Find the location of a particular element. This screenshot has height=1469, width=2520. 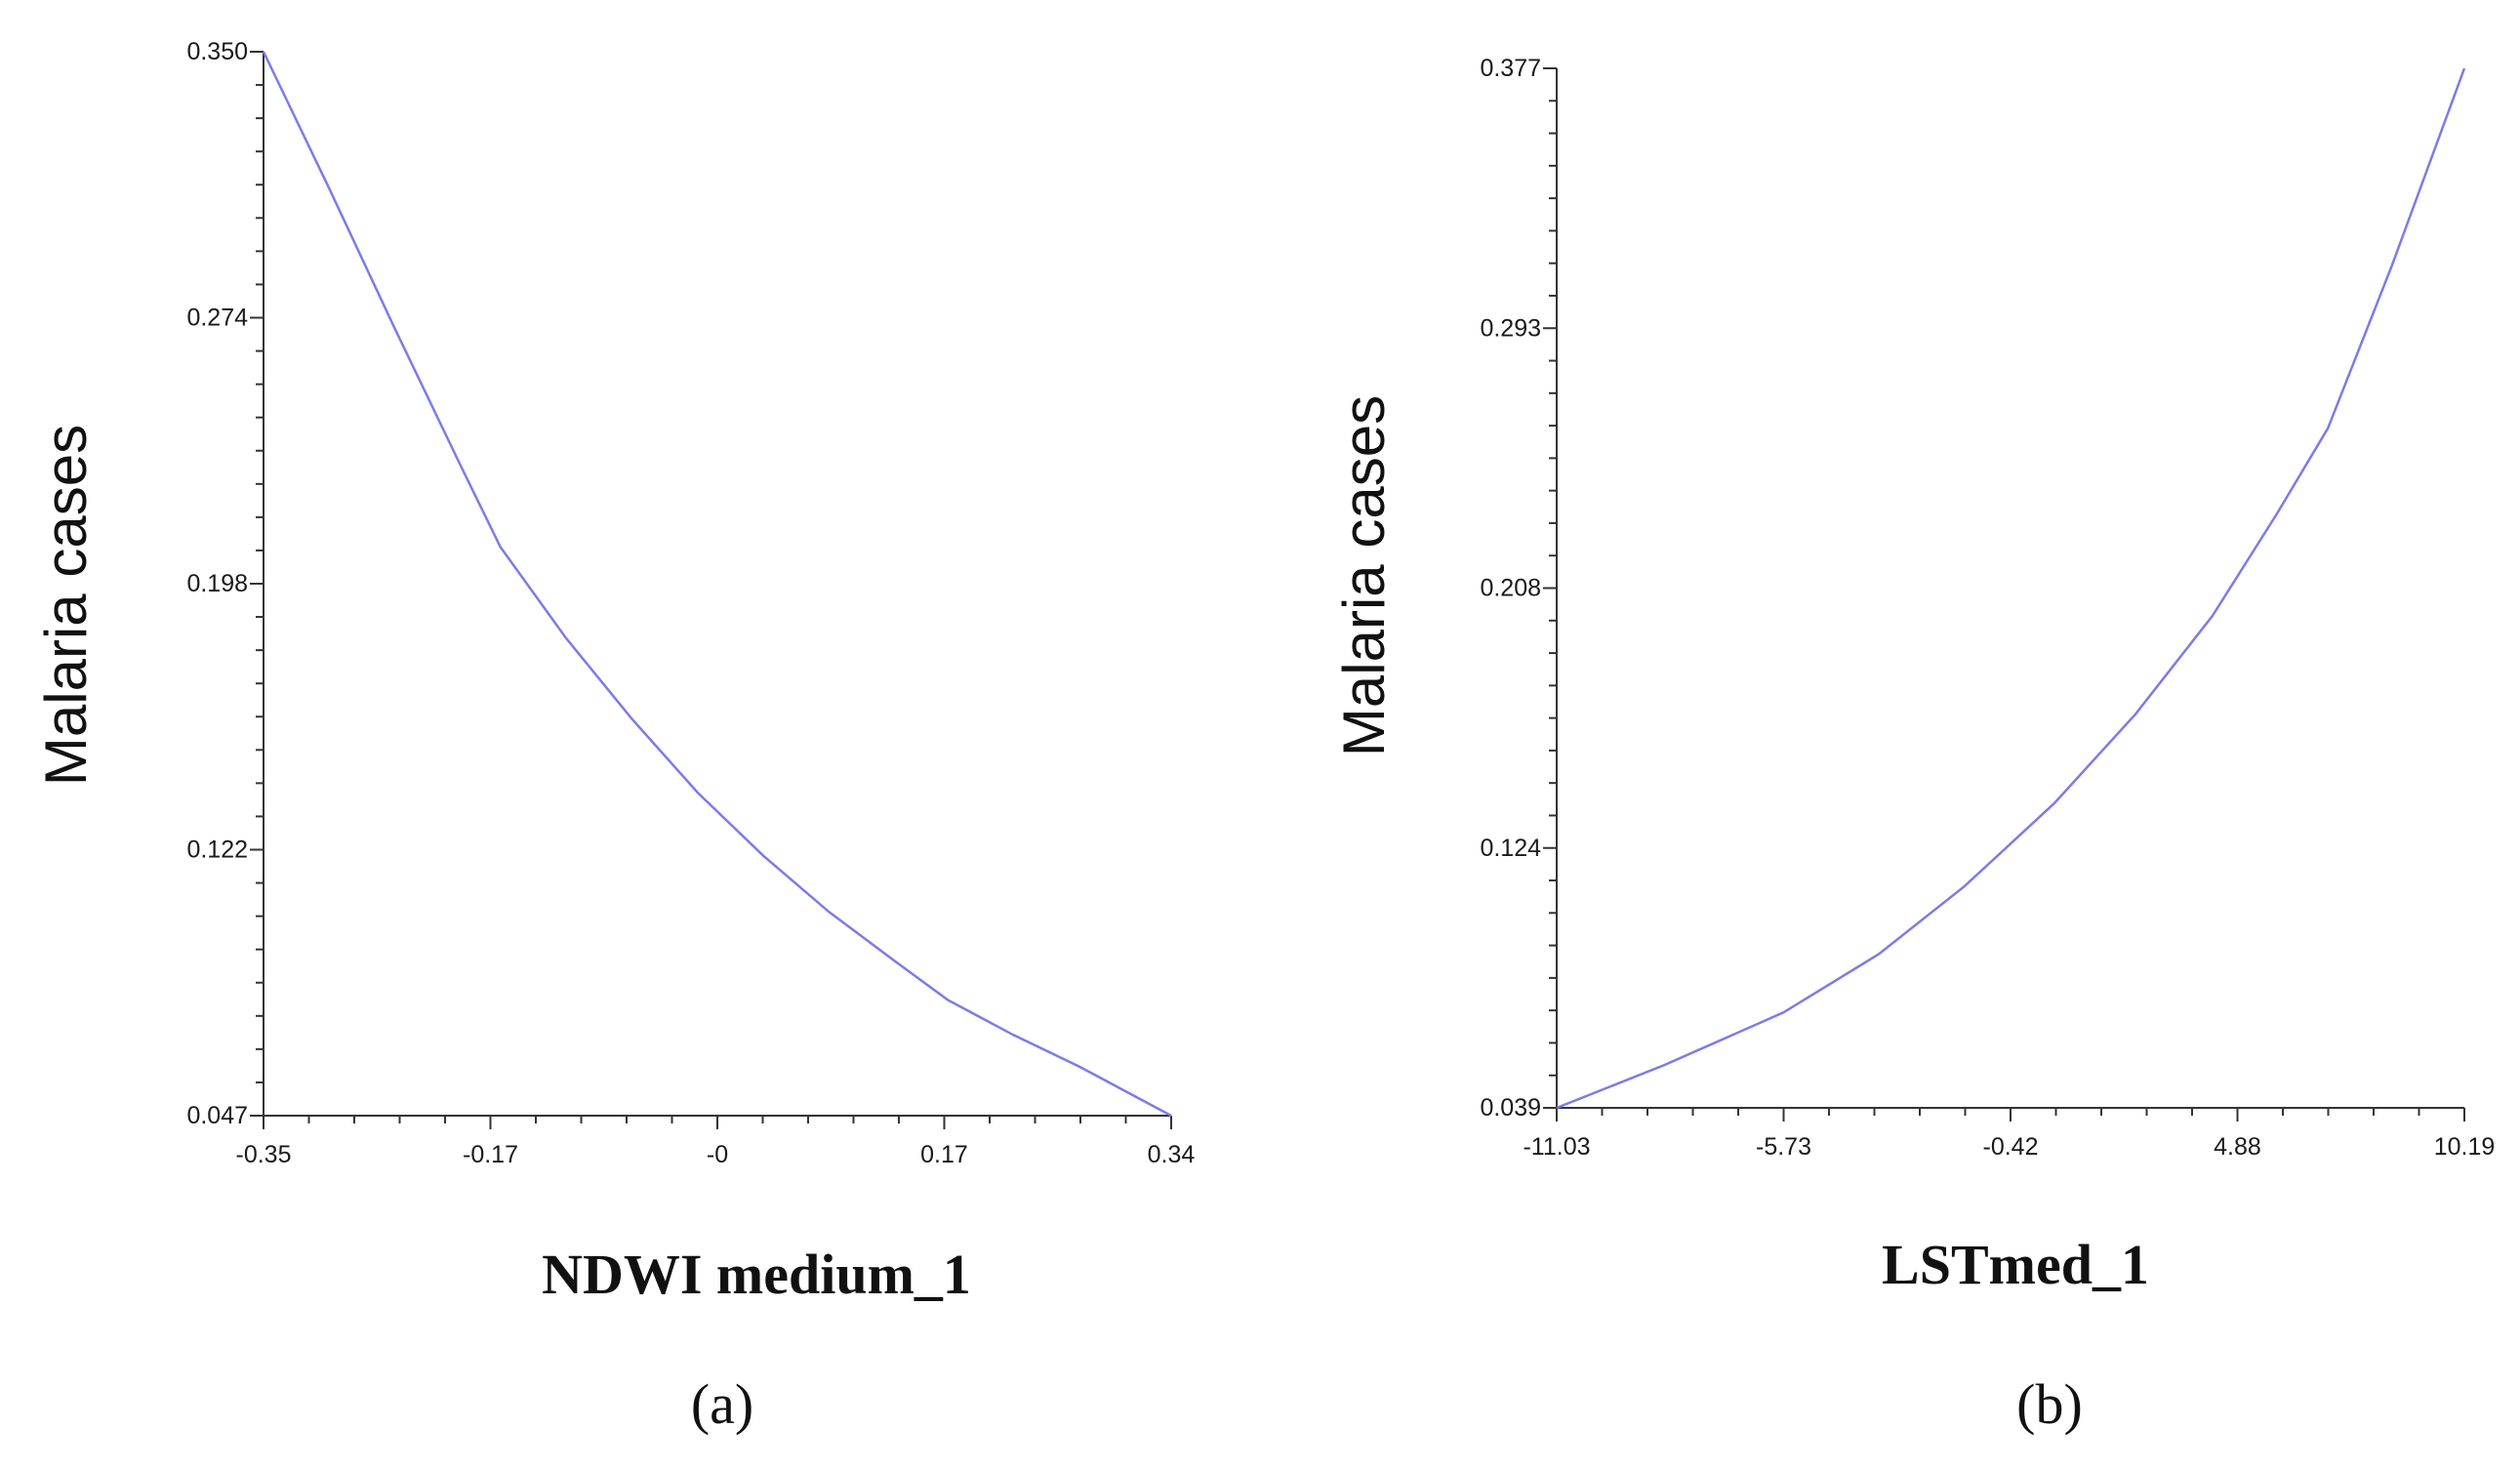

panel-b-x-axis: -11.03 -5.73 -0.42 4.88 10.19 is located at coordinates (2009, 1134).